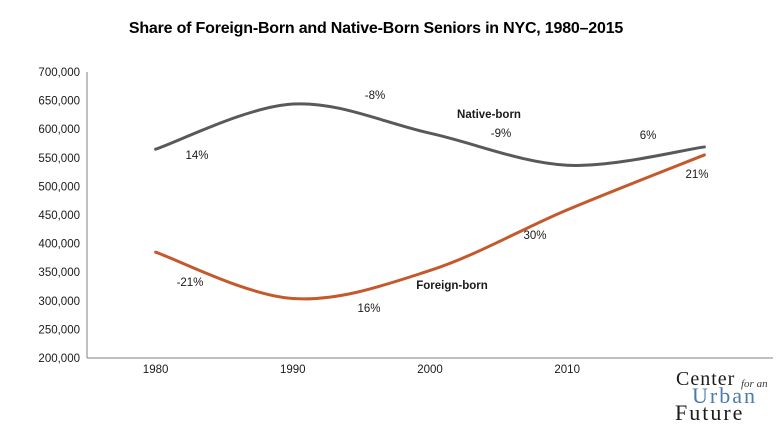  What do you see at coordinates (430, 134) in the screenshot?
I see `line-native-born` at bounding box center [430, 134].